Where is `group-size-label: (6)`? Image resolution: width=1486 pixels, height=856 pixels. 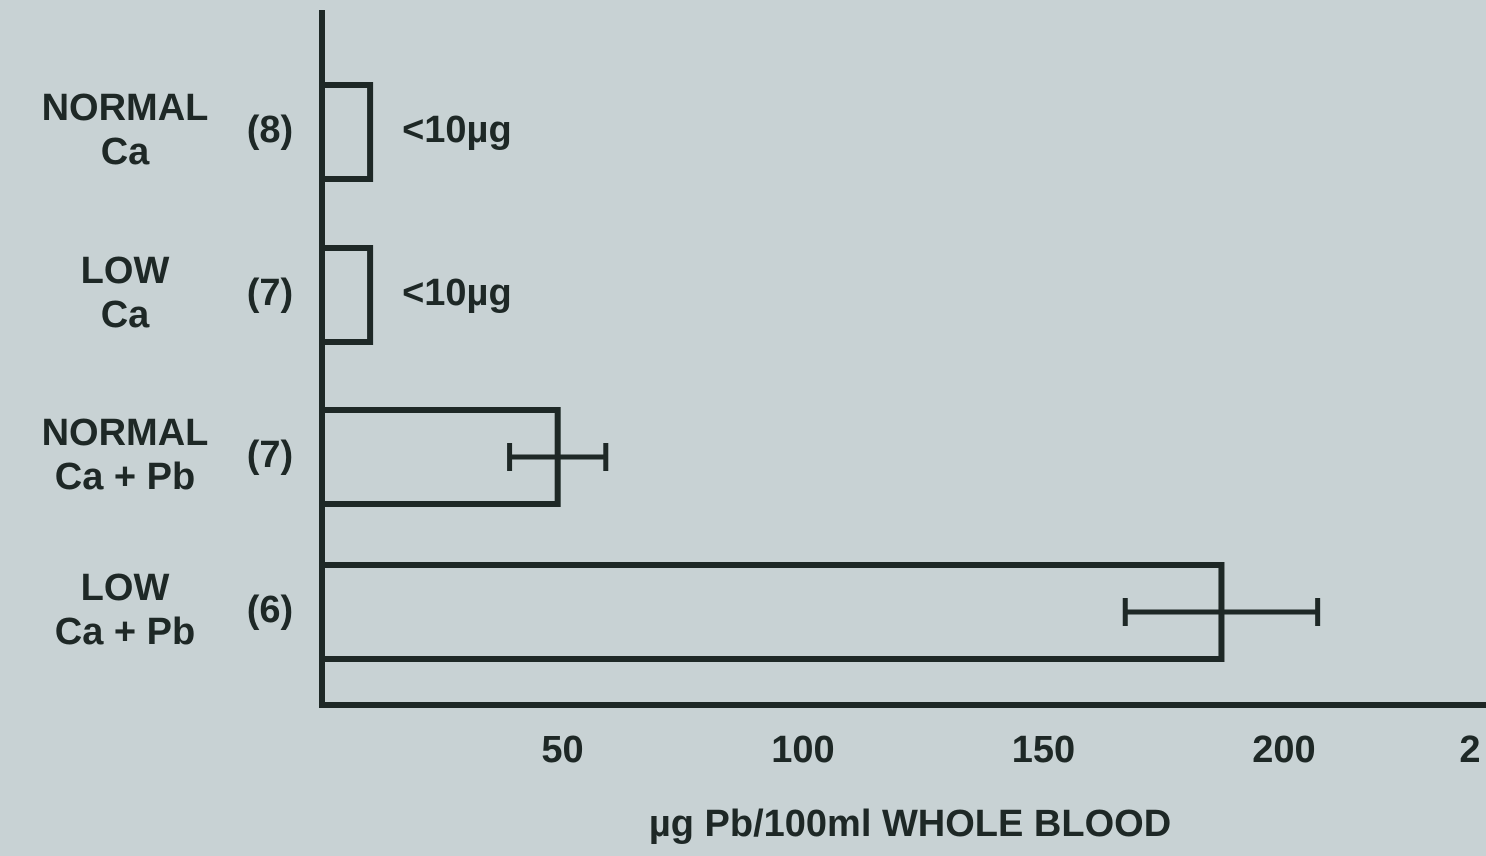 group-size-label: (6) is located at coordinates (270, 610).